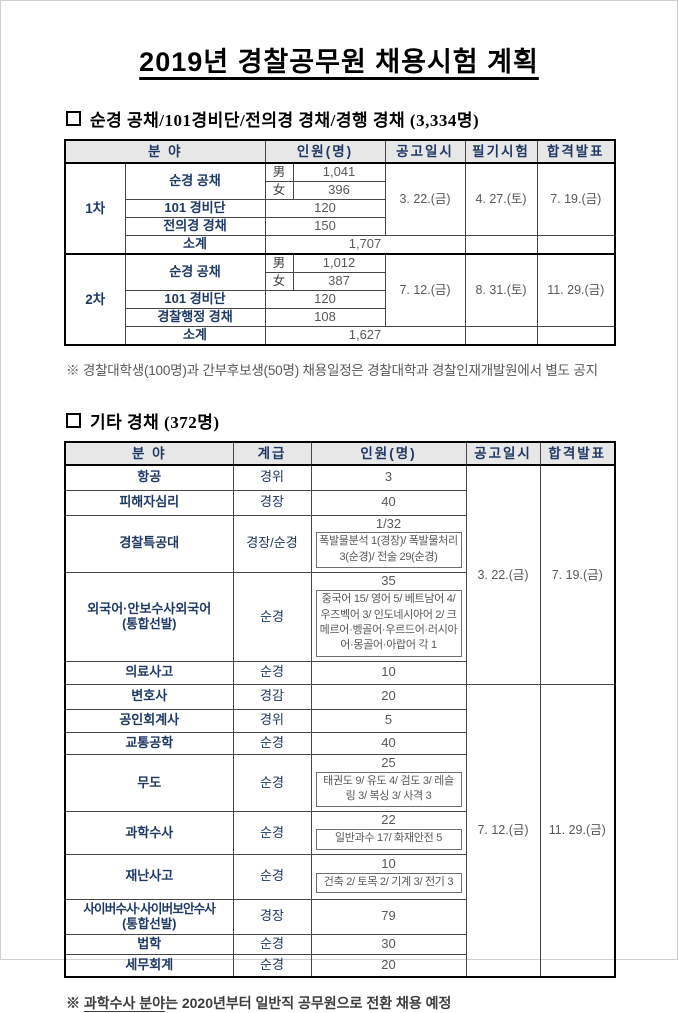 The width and height of the screenshot is (678, 1013). Describe the element at coordinates (325, 299) in the screenshot. I see `count-cell: 120` at that location.